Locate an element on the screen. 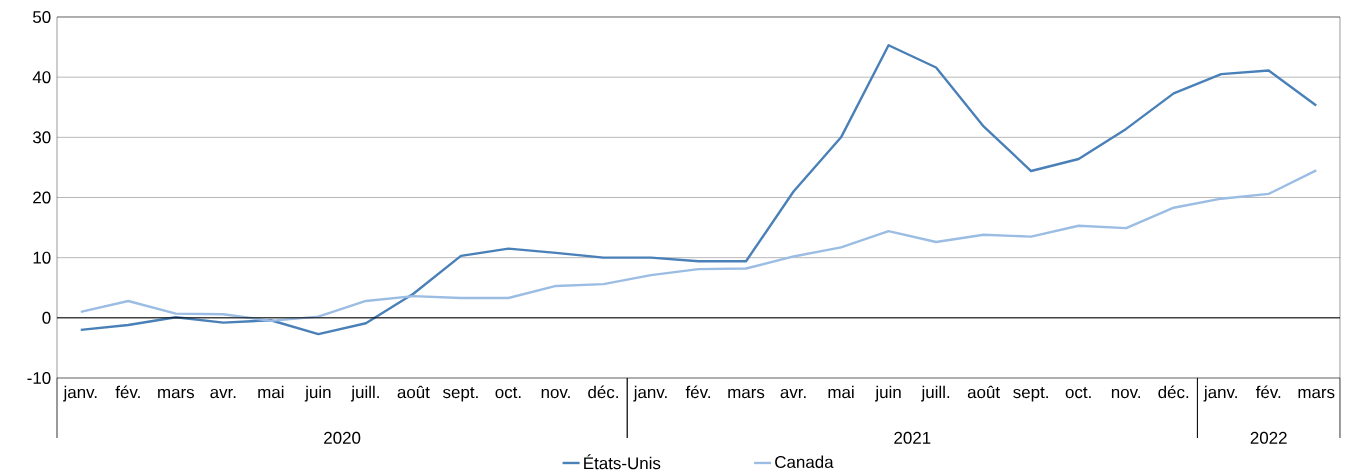 Image resolution: width=1346 pixels, height=476 pixels. text: 2022 is located at coordinates (1268, 438).